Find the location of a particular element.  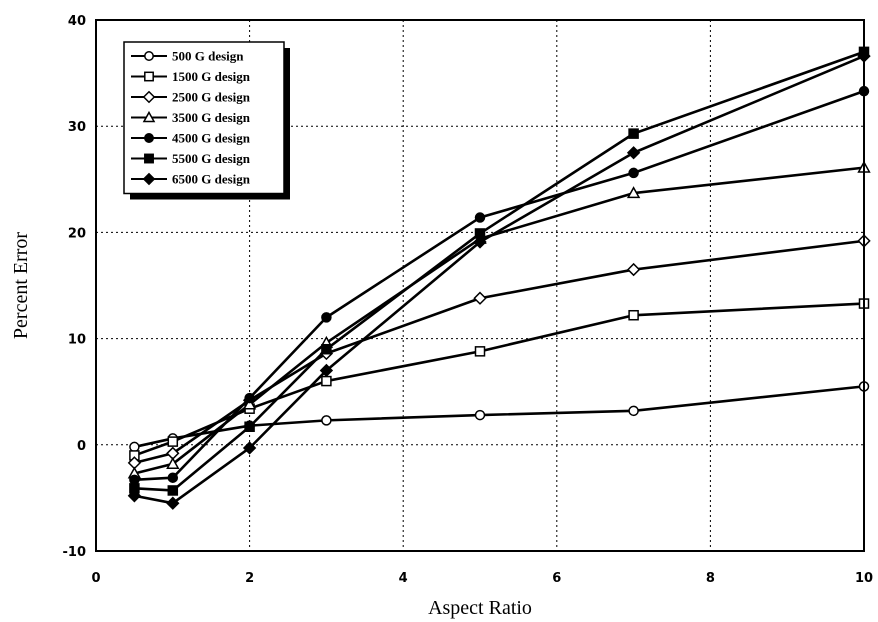

legend-item: 3500 G design is located at coordinates (191, 117).